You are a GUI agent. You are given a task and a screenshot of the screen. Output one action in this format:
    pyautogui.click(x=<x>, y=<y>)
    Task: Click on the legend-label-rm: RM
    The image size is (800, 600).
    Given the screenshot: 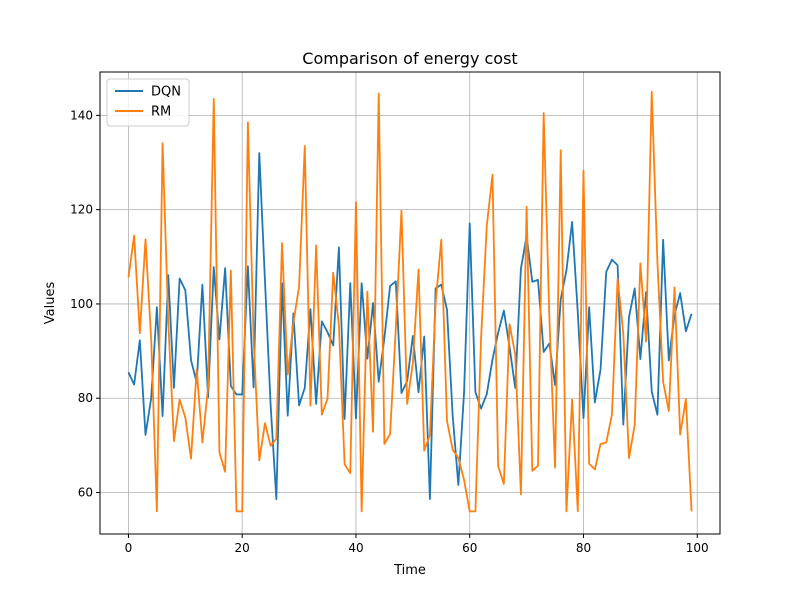 What is the action you would take?
    pyautogui.click(x=161, y=112)
    